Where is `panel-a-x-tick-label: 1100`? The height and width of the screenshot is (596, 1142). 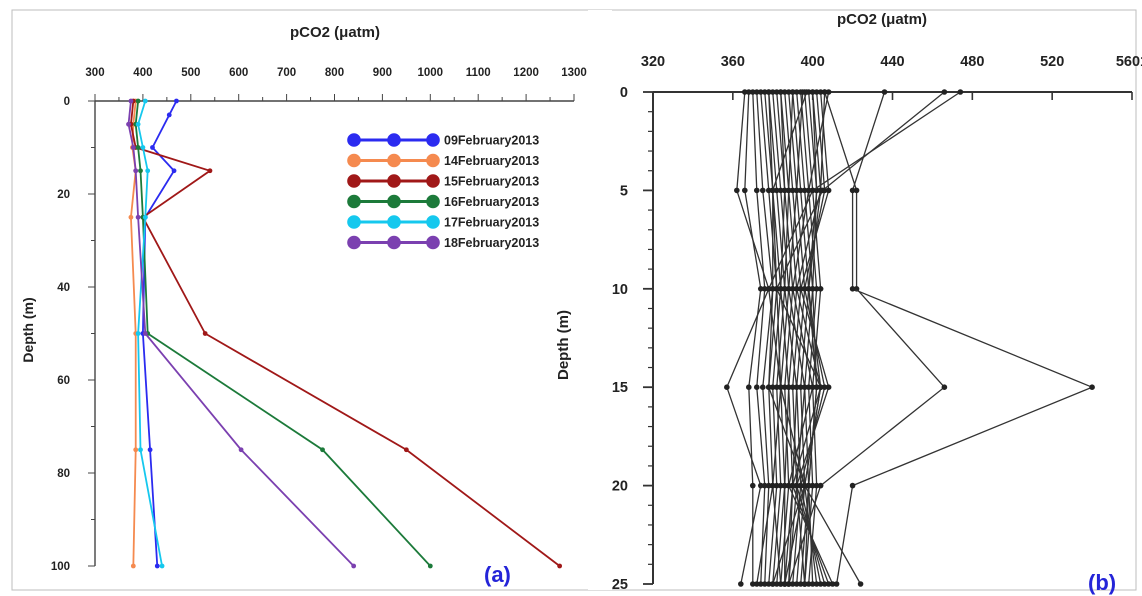 panel-a-x-tick-label: 1100 is located at coordinates (478, 73).